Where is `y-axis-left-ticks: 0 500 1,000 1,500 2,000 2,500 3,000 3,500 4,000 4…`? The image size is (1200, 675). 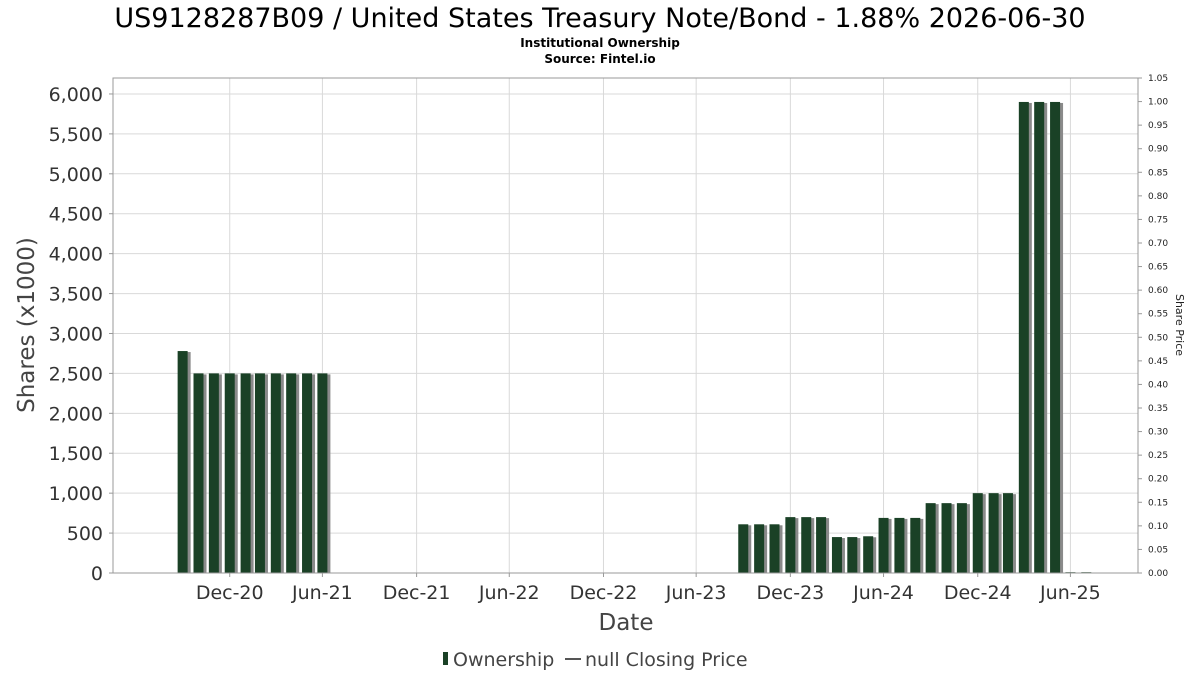
y-axis-left-ticks: 0 500 1,000 1,500 2,000 2,500 3,000 3,500 4,000 4… is located at coordinates (81, 334).